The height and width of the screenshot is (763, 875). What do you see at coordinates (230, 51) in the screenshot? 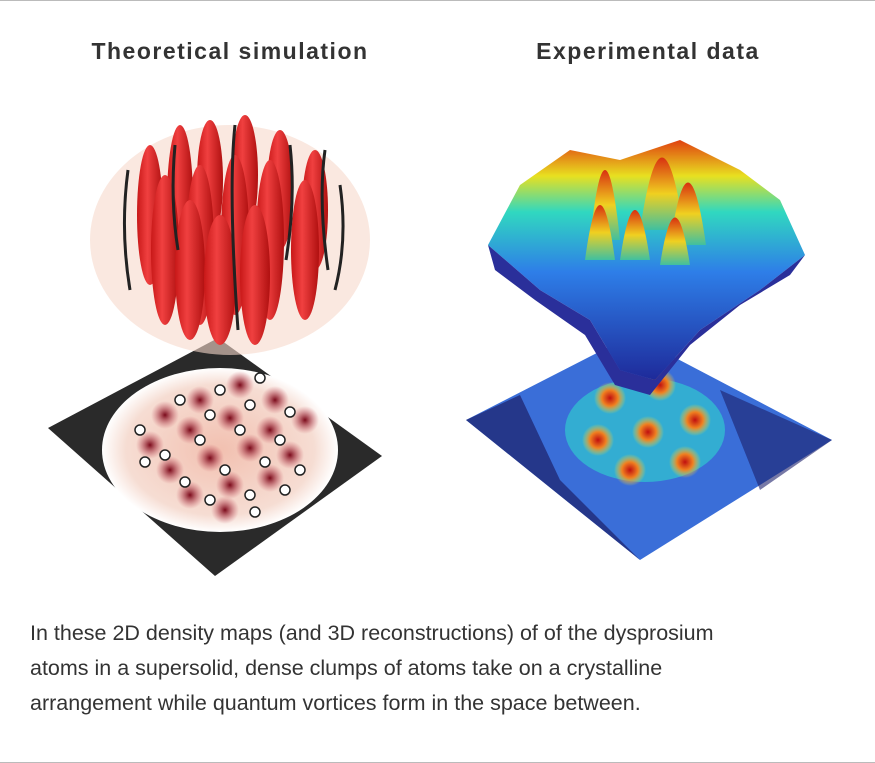
I see `panel-title: Theoretical simulation` at bounding box center [230, 51].